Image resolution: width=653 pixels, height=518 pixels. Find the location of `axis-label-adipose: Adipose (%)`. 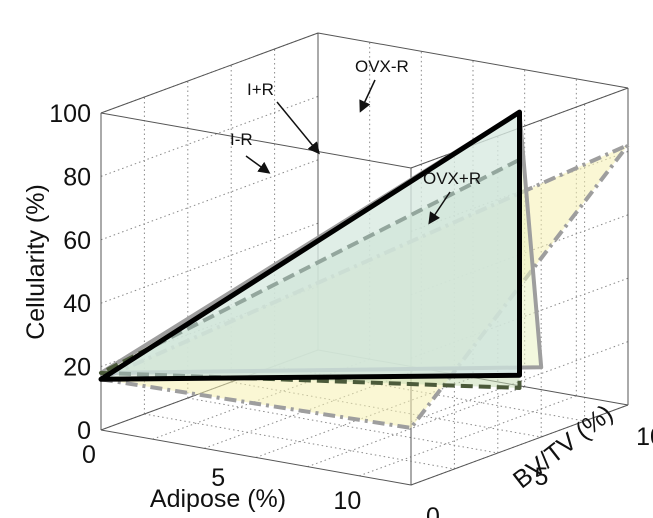

axis-label-adipose: Adipose (%) is located at coordinates (218, 499).